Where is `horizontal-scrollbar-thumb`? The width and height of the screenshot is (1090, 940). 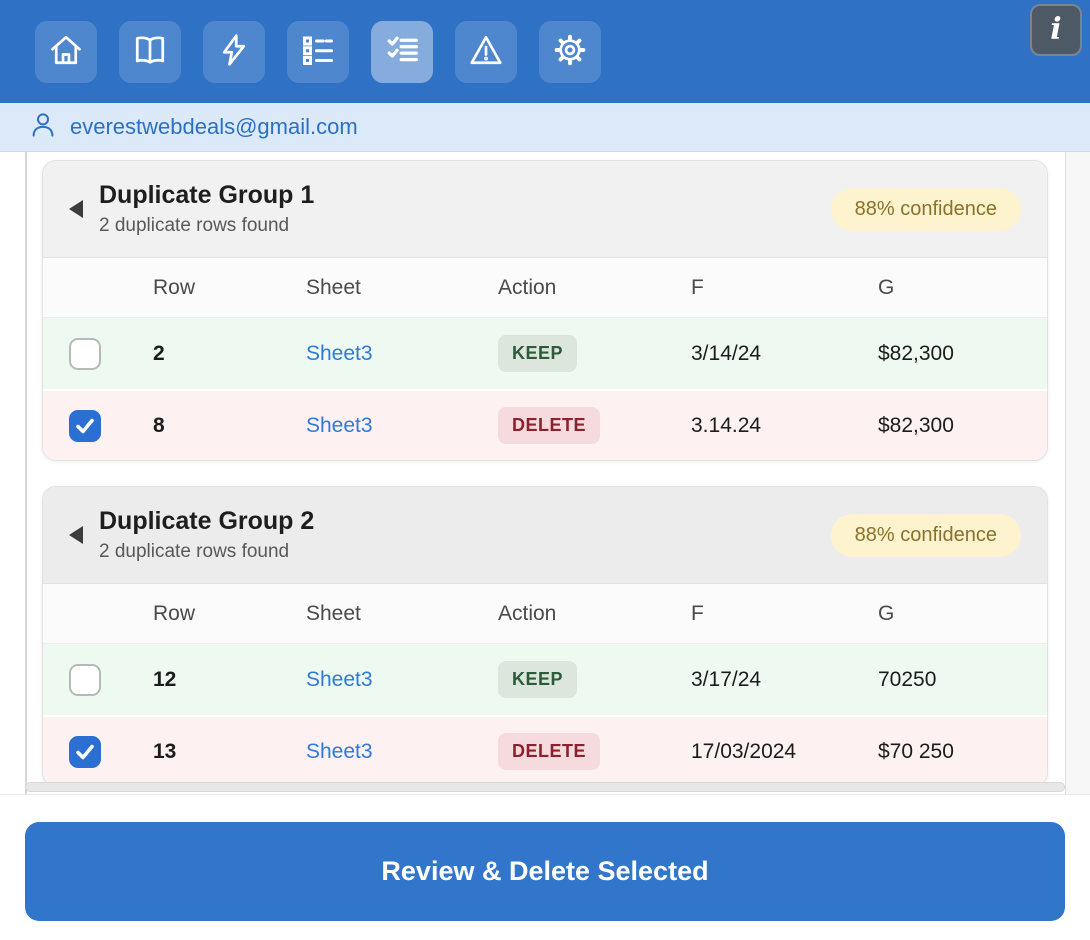
horizontal-scrollbar-thumb is located at coordinates (545, 787).